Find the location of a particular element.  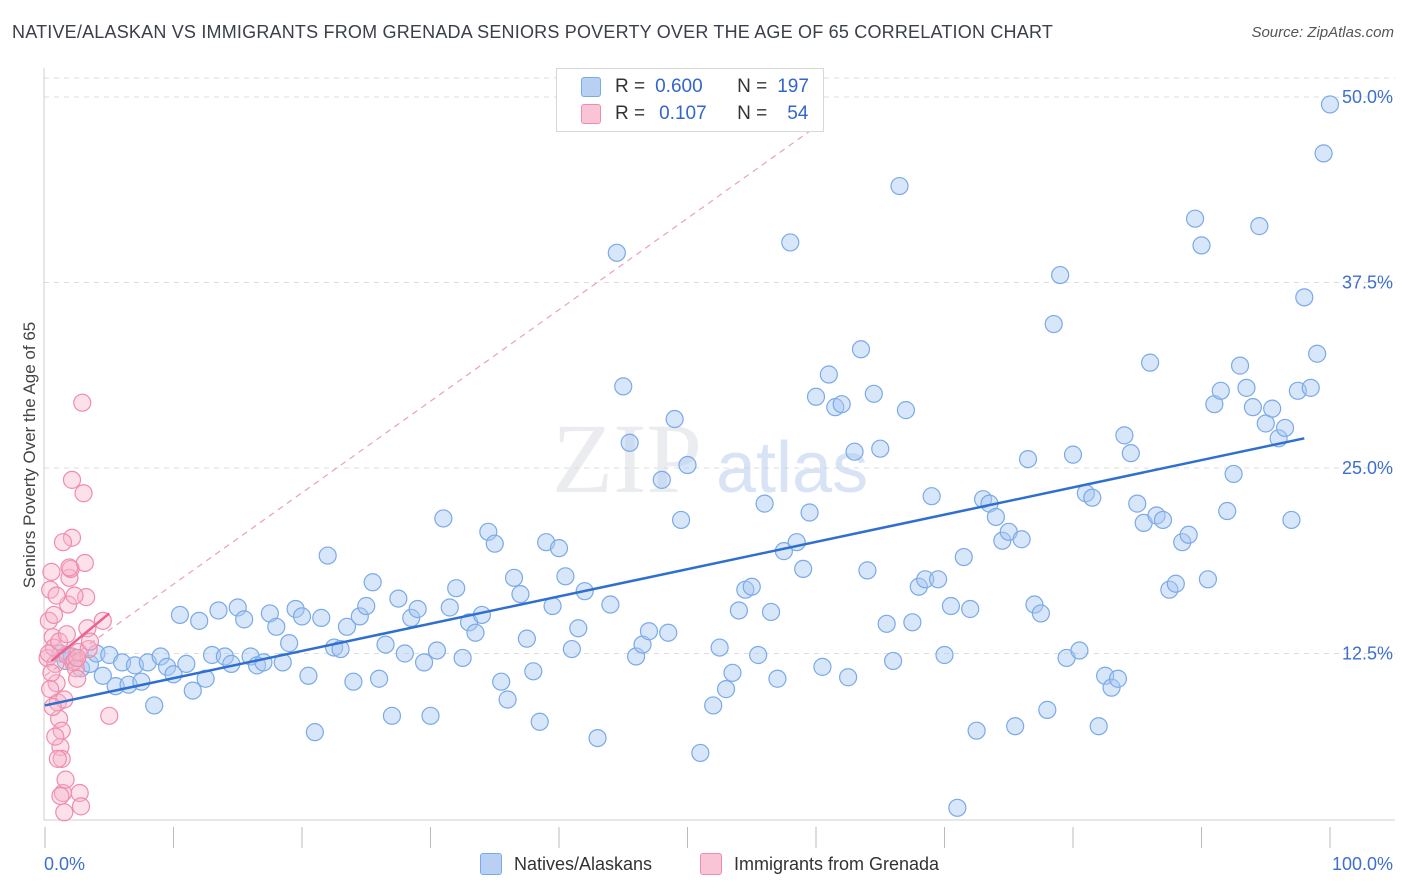

legend-n-natives: 197 is located at coordinates (793, 86).